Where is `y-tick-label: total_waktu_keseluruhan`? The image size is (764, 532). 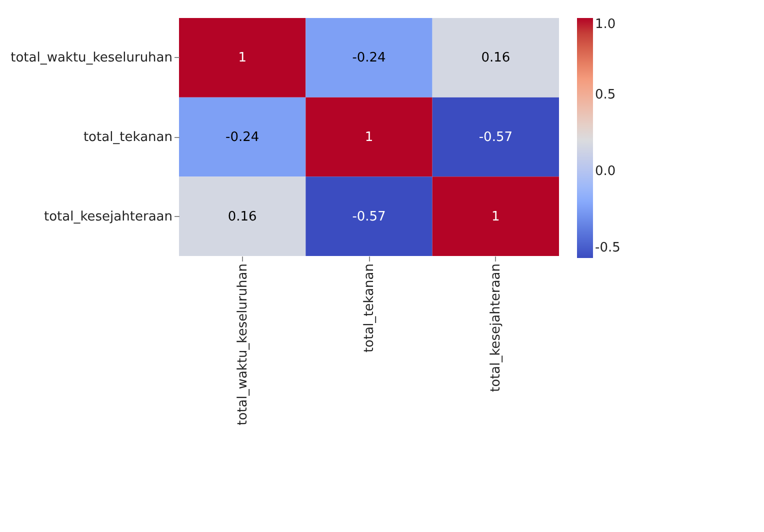
y-tick-label: total_waktu_keseluruhan is located at coordinates (91, 58).